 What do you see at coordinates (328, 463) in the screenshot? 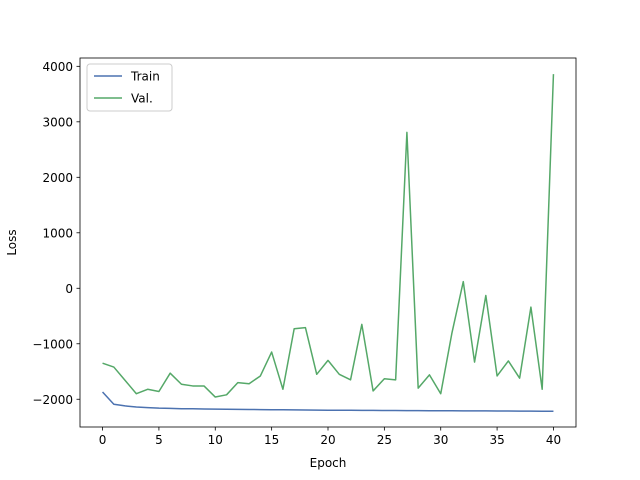
I see `x-axis-label: Epoch` at bounding box center [328, 463].